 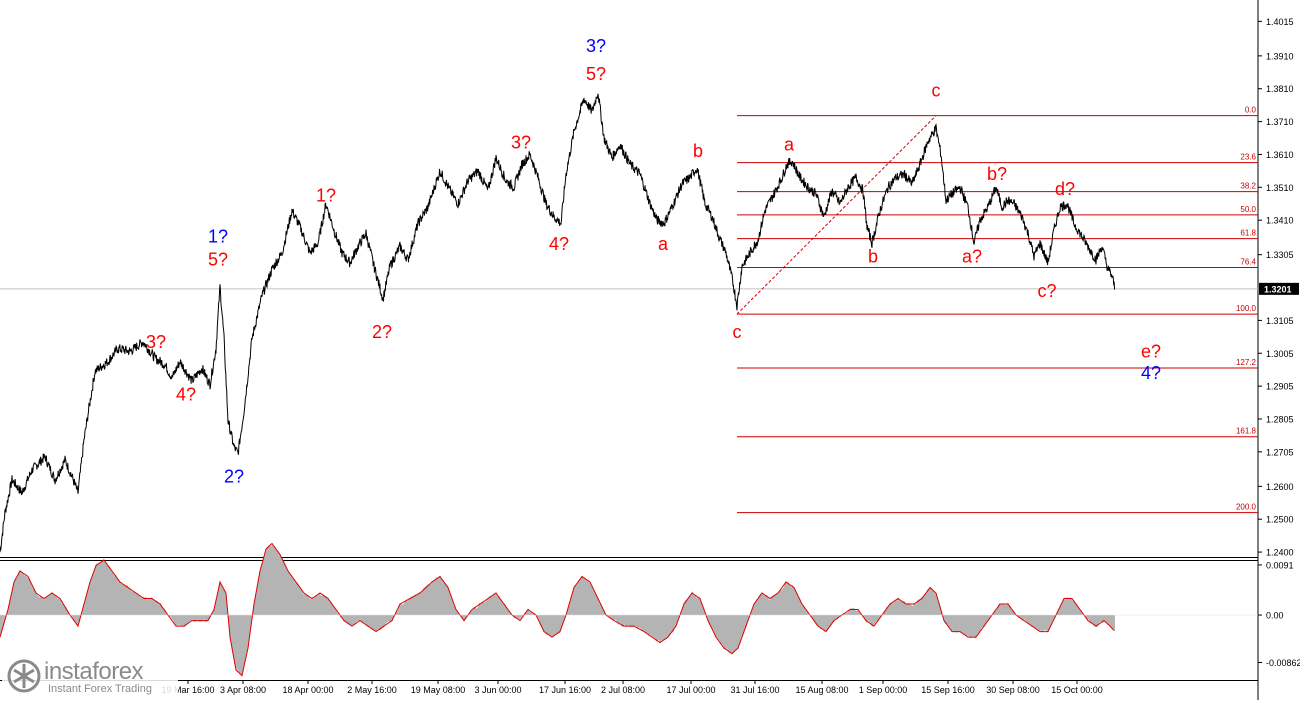 I want to click on price-tick-label-13: 1.2600, so click(x=1280, y=487).